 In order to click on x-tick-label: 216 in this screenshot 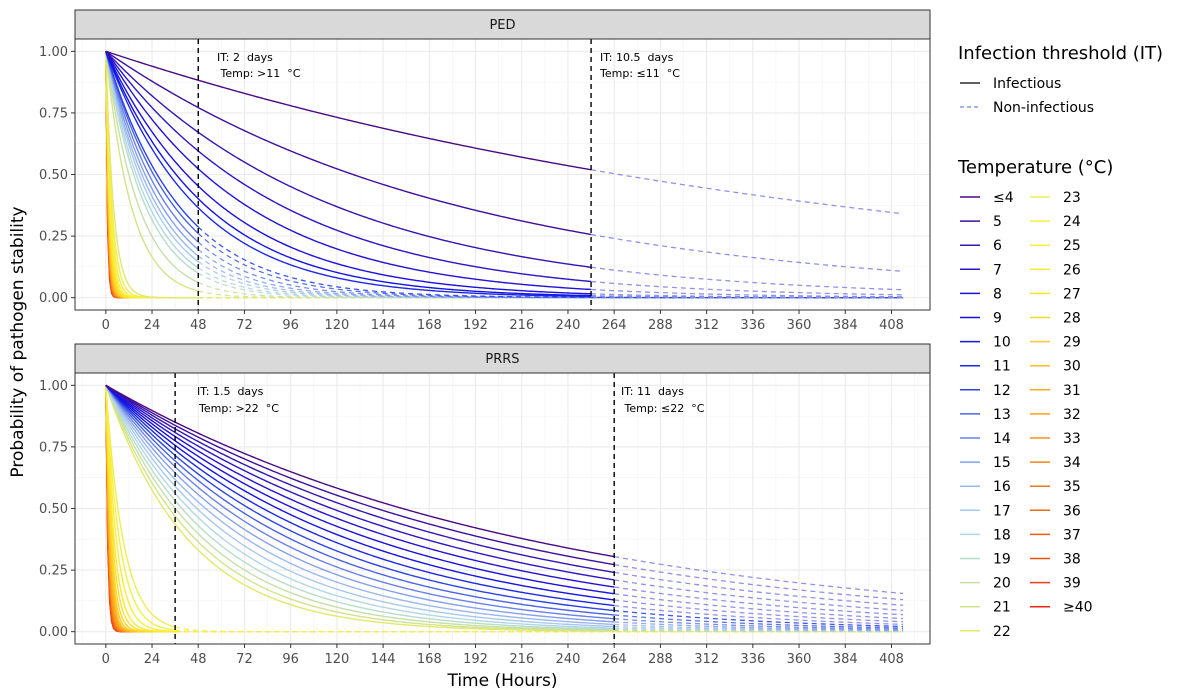, I will do `click(521, 325)`.